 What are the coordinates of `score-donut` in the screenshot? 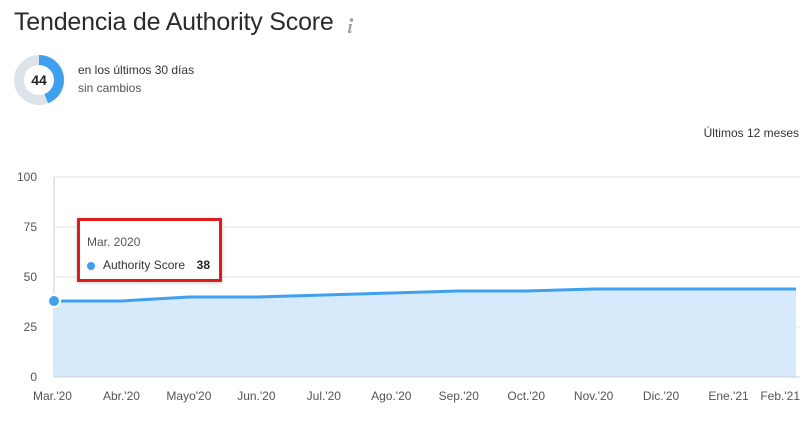 It's located at (39, 80).